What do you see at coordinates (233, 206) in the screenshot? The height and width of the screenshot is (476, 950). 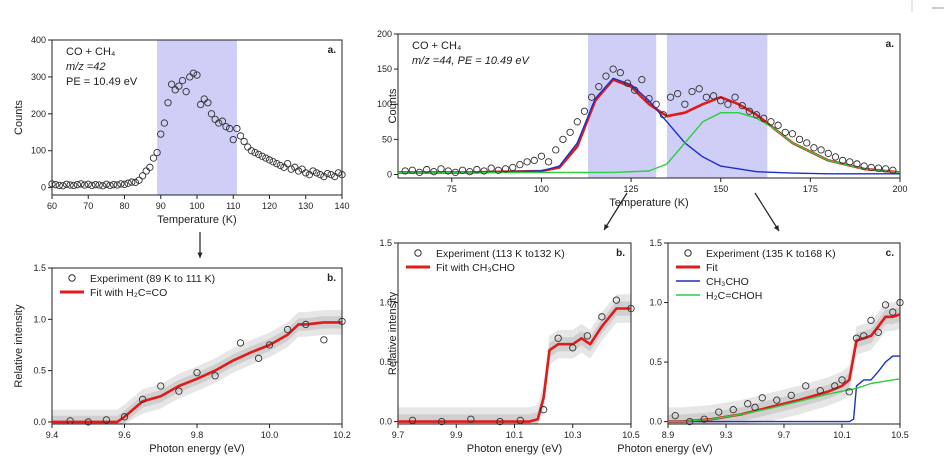 I see `x-tick-label: 110` at bounding box center [233, 206].